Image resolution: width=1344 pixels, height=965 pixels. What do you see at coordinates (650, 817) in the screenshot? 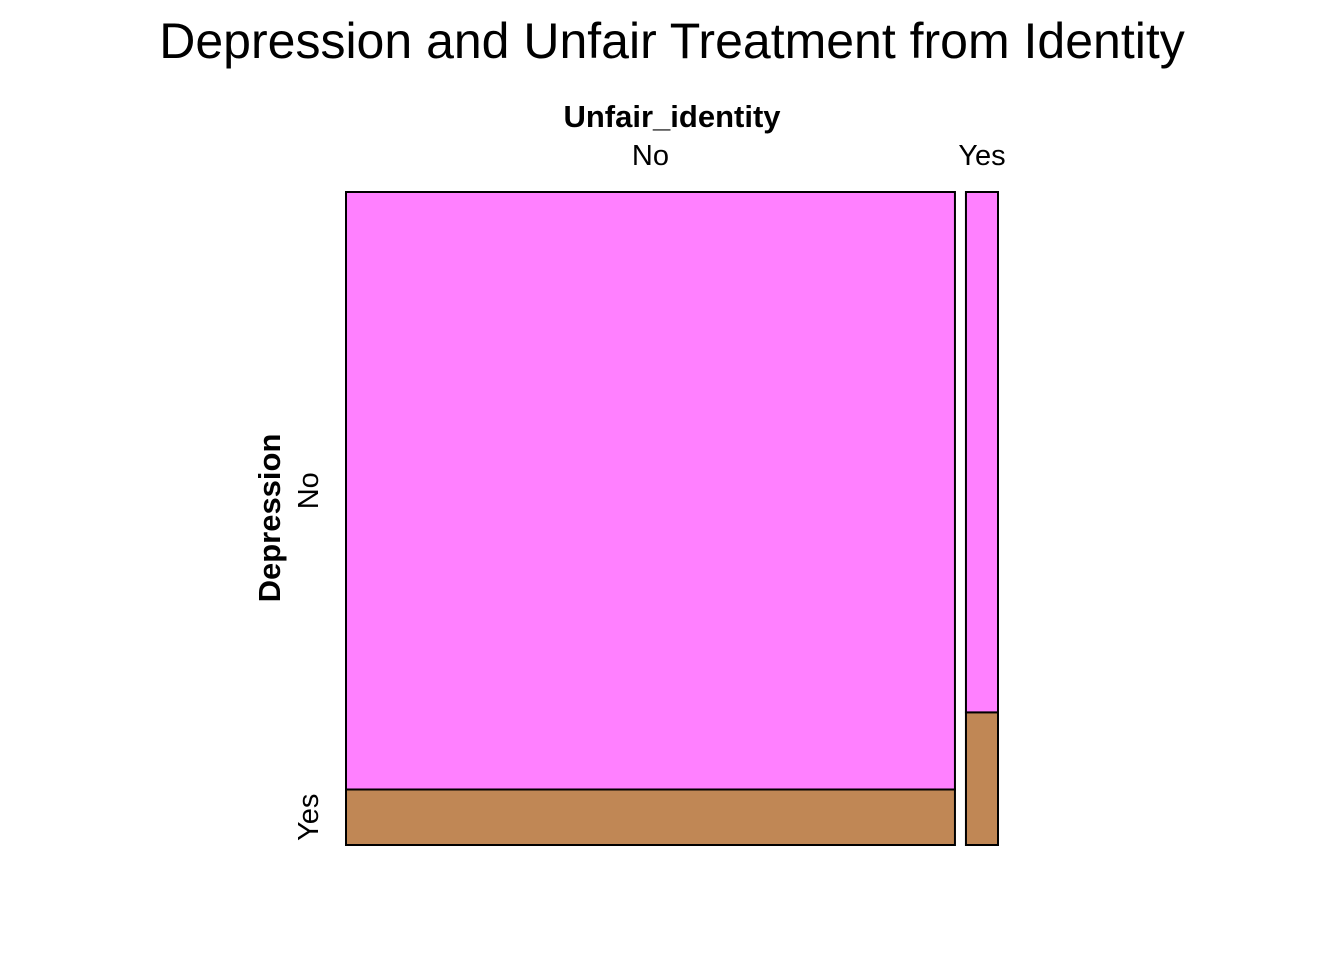
I see `tile-unfair-no-depression-yes` at bounding box center [650, 817].